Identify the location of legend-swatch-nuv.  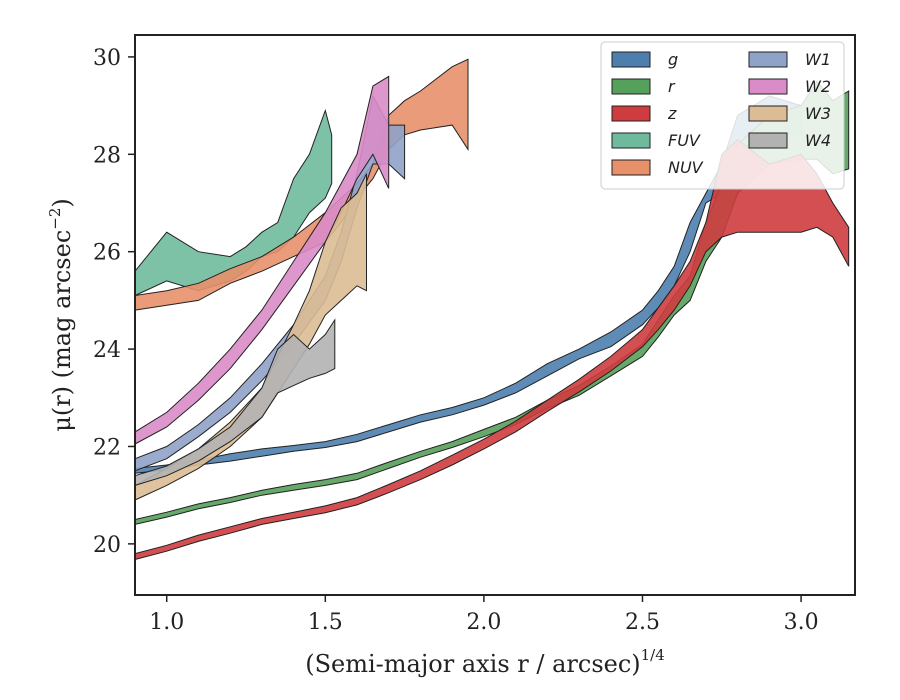
(631, 167).